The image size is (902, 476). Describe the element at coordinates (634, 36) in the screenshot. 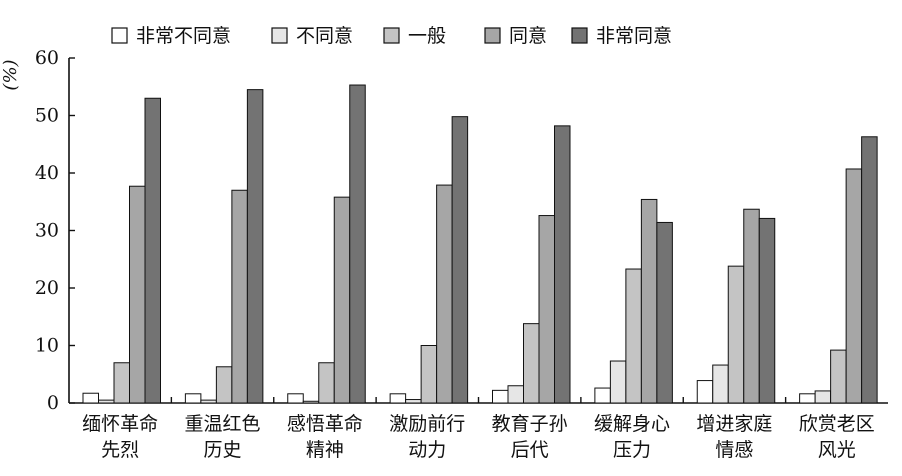

I see `legend-label-5: 非常同意` at that location.